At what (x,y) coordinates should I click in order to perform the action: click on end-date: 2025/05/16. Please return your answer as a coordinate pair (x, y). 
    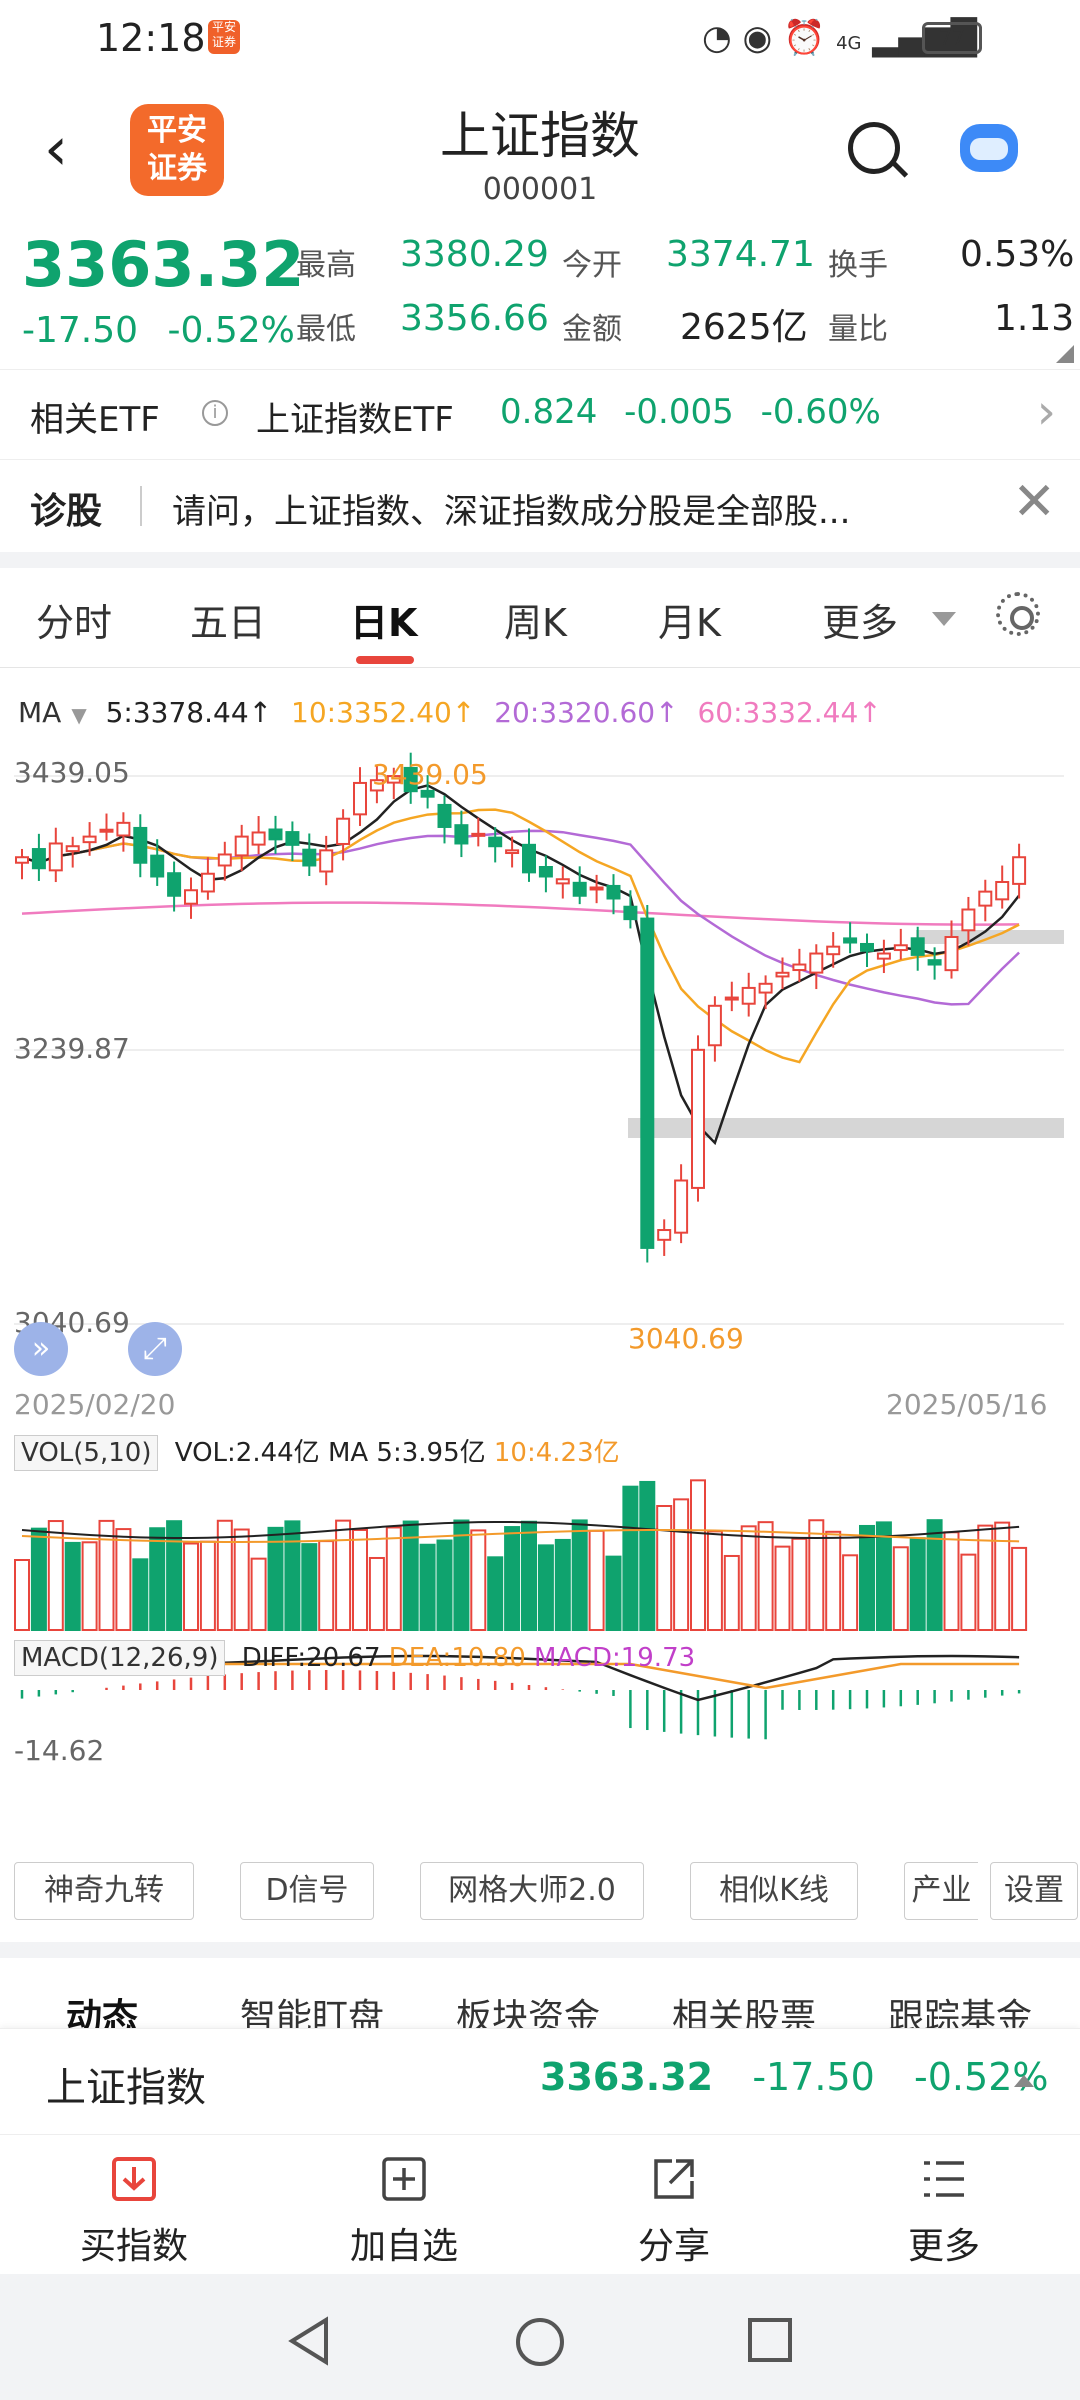
    Looking at the image, I should click on (967, 1404).